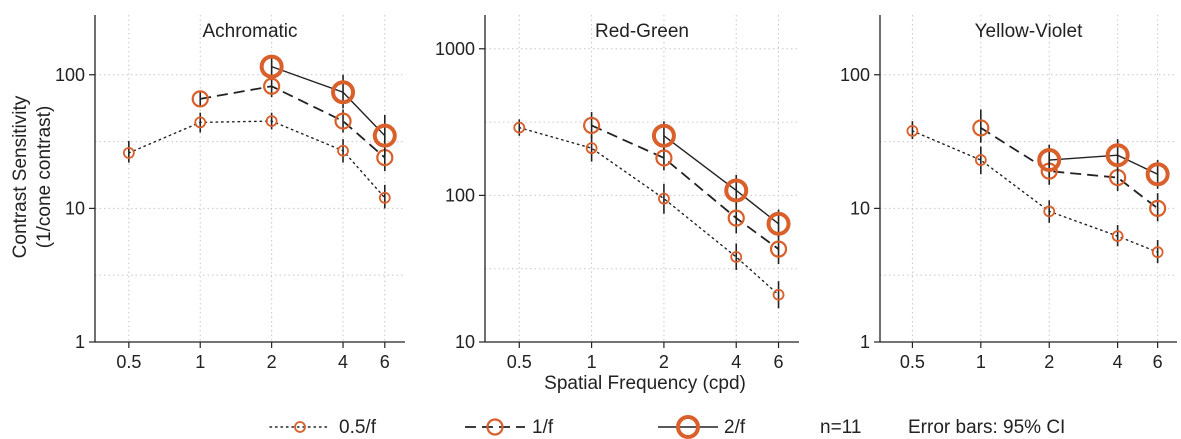 The width and height of the screenshot is (1181, 439). Describe the element at coordinates (20, 176) in the screenshot. I see `y-axis-label-line1: Contrast Sensitivity` at that location.